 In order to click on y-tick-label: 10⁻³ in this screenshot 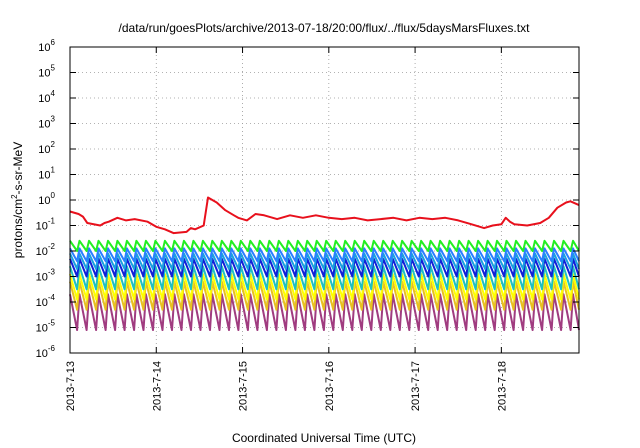, I will do `click(46, 276)`.